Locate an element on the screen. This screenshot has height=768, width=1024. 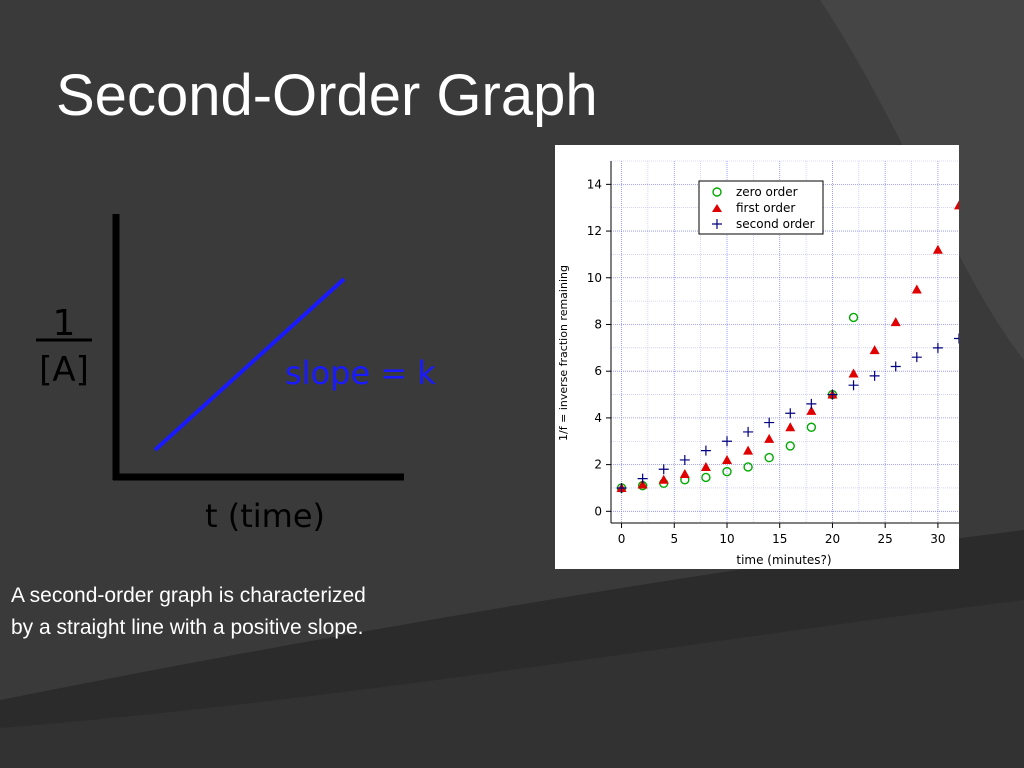
series-zero-order is located at coordinates (737, 402).